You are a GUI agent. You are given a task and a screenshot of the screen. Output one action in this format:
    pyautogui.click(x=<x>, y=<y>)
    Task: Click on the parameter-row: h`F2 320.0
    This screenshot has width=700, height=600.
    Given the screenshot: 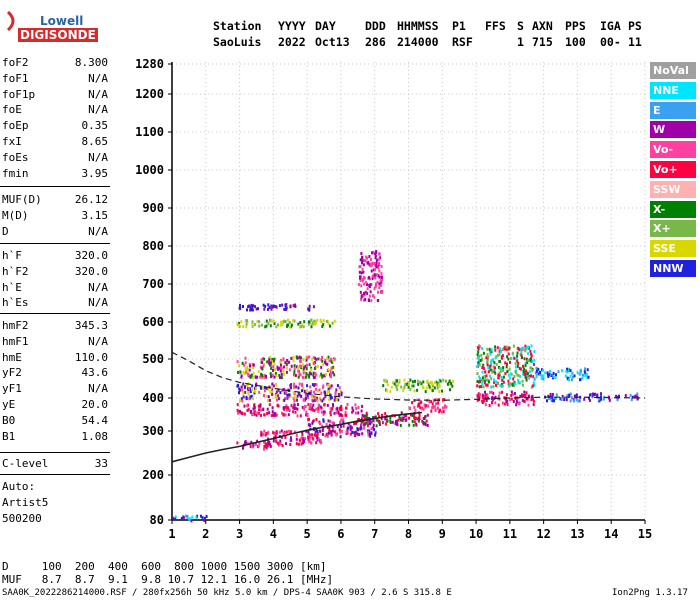 What is the action you would take?
    pyautogui.click(x=55, y=272)
    